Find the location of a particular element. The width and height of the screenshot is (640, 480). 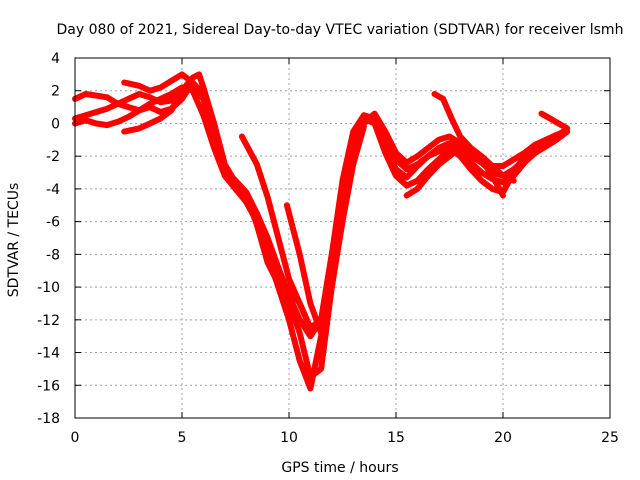

x-tick-label: 25 is located at coordinates (610, 438).